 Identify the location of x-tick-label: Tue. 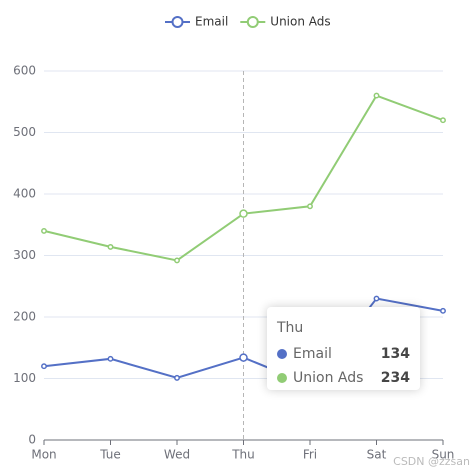
(110, 455).